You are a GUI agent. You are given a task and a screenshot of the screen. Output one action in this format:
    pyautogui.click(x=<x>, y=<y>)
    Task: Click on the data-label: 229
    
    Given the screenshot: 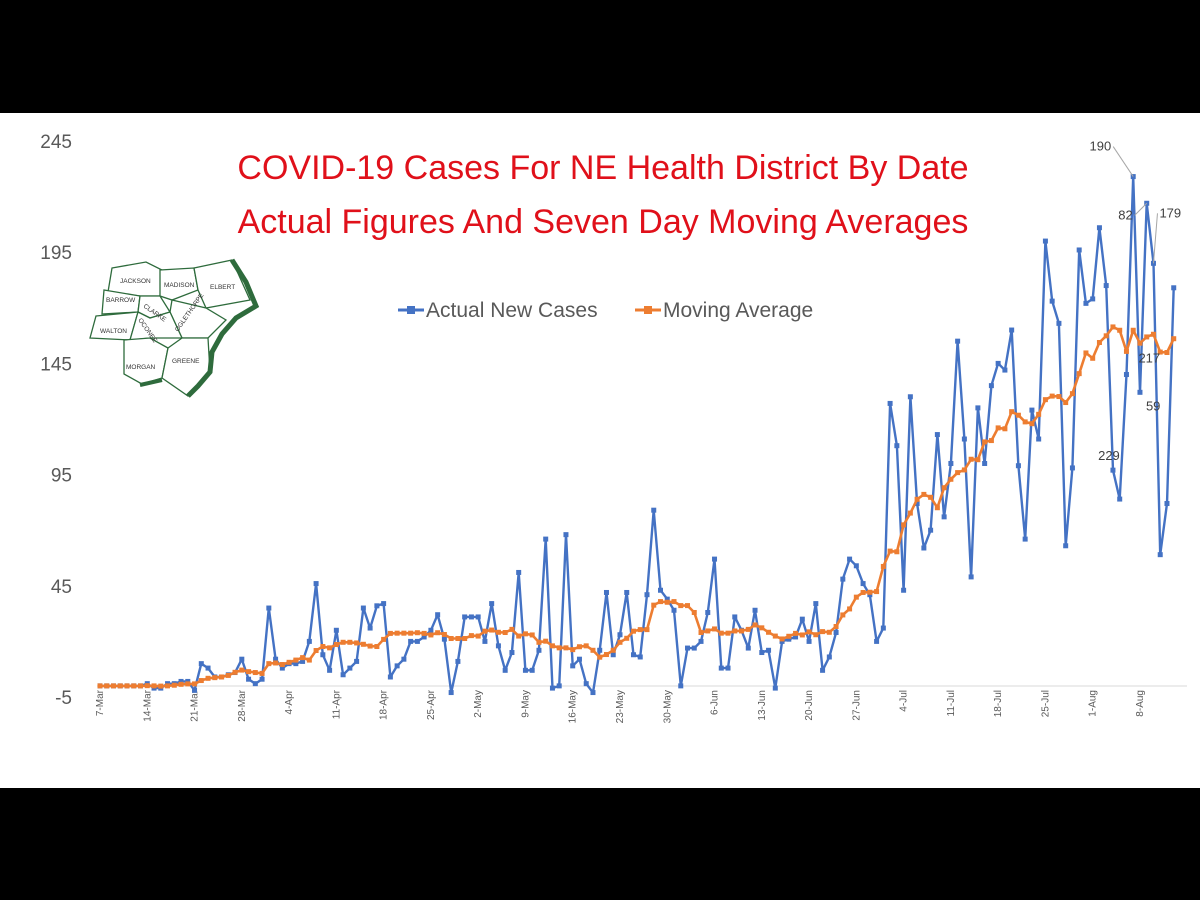 What is the action you would take?
    pyautogui.click(x=1109, y=455)
    